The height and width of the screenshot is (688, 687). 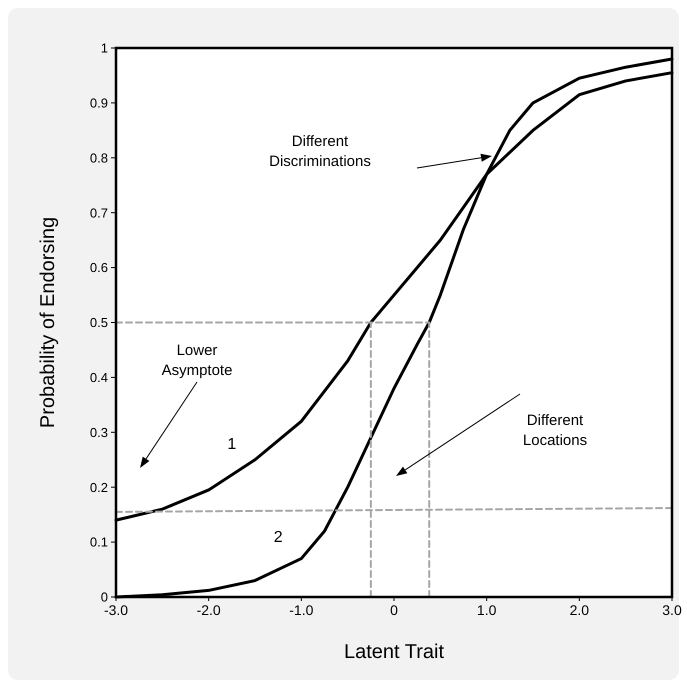 What do you see at coordinates (99, 322) in the screenshot?
I see `y-tick-label: 0.5` at bounding box center [99, 322].